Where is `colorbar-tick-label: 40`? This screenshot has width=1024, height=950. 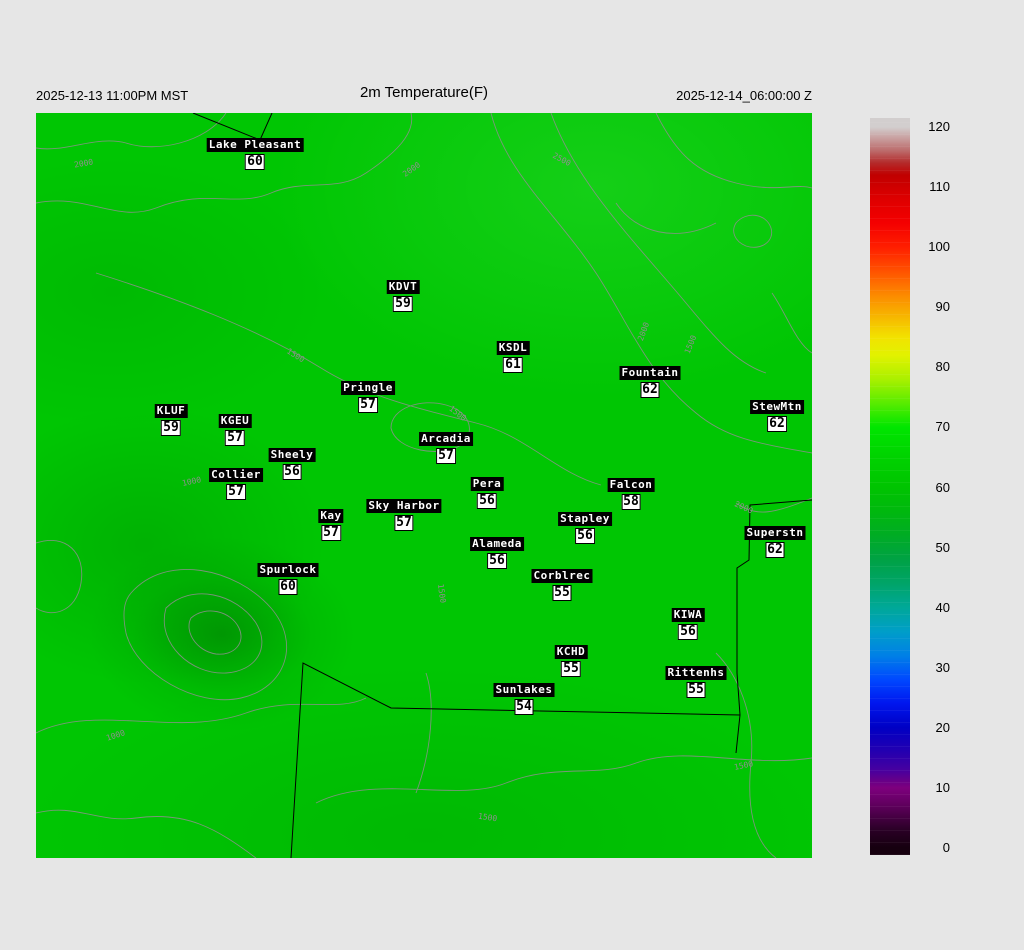
colorbar-tick-label: 40 is located at coordinates (942, 607).